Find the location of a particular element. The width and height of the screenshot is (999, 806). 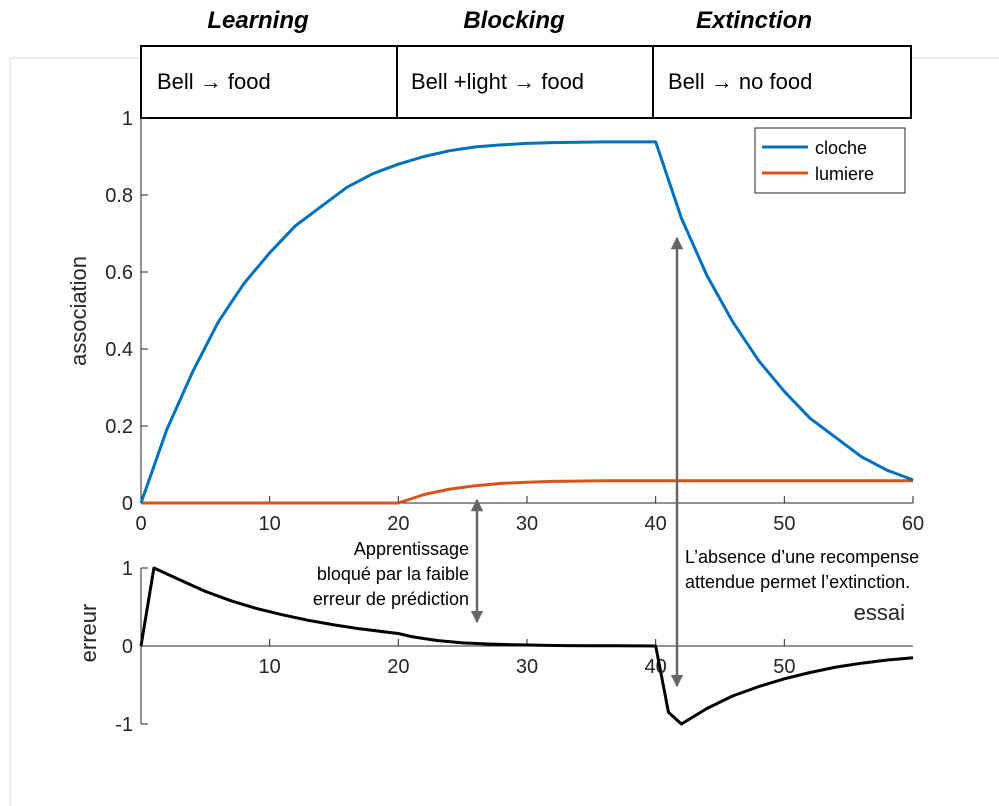

legend-label-cloche: cloche is located at coordinates (841, 148).